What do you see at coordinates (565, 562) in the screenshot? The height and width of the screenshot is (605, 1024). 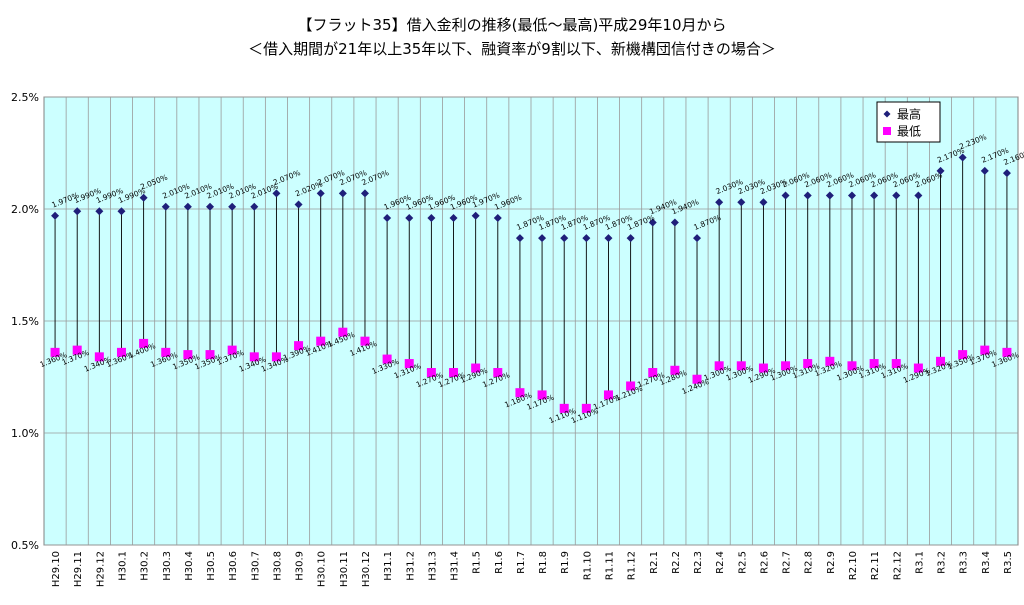 I see `x-tick-label: R1.9` at bounding box center [565, 562].